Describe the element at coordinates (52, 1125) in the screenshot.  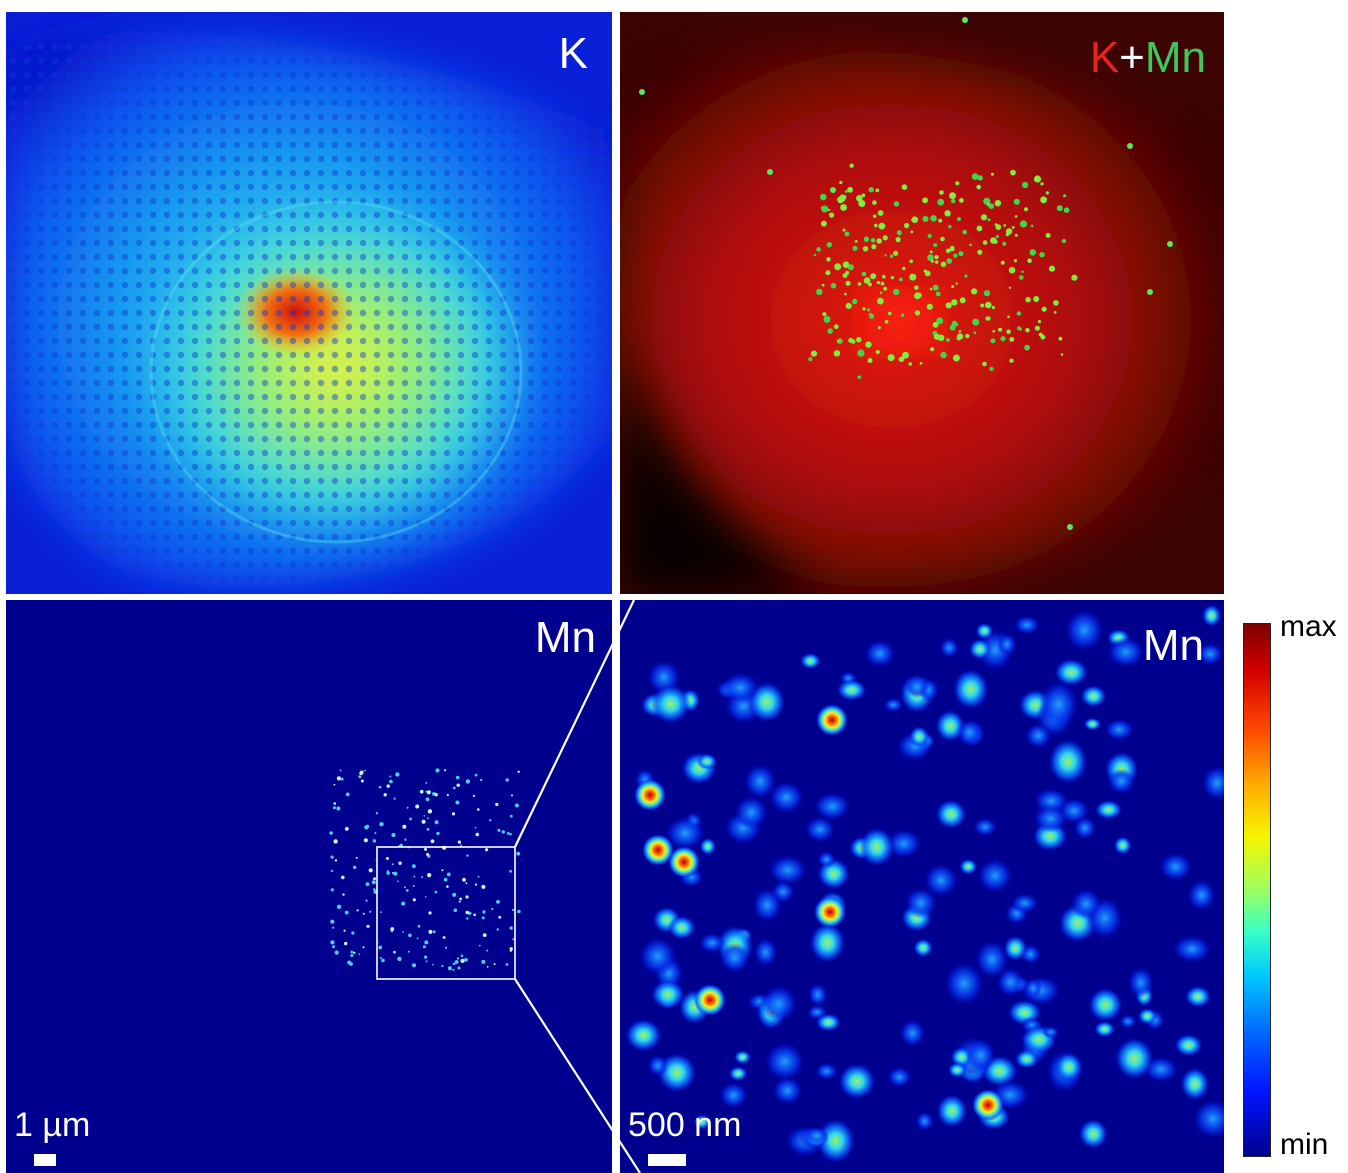
I see `scalebar-1um-text: 1 µm` at that location.